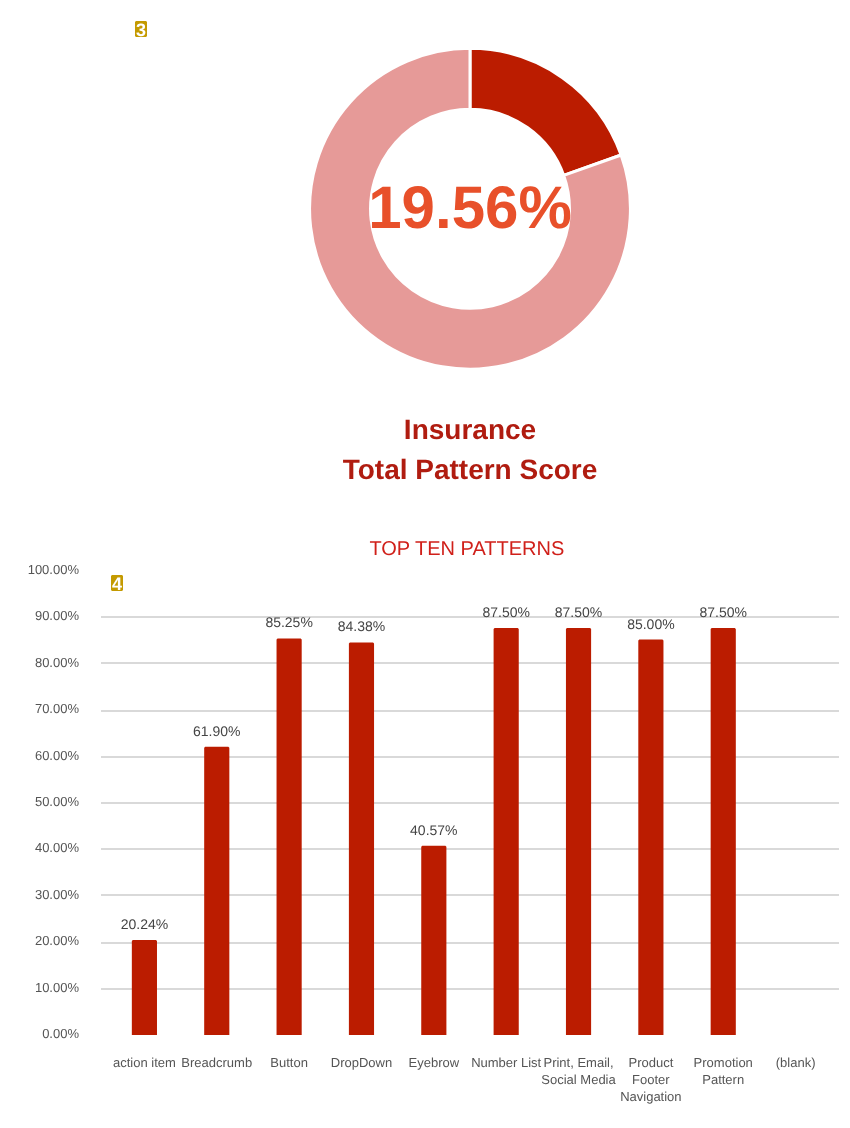  Describe the element at coordinates (141, 30) in the screenshot. I see `text: 3` at that location.